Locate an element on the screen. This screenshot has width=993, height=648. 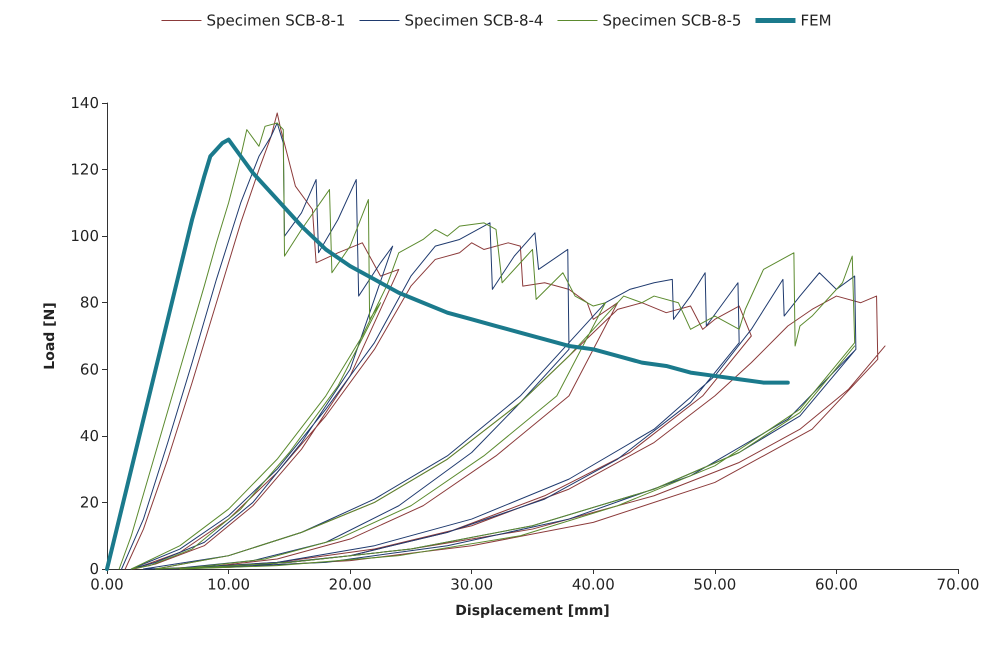
x-tick-label: 70.00 is located at coordinates (958, 585).